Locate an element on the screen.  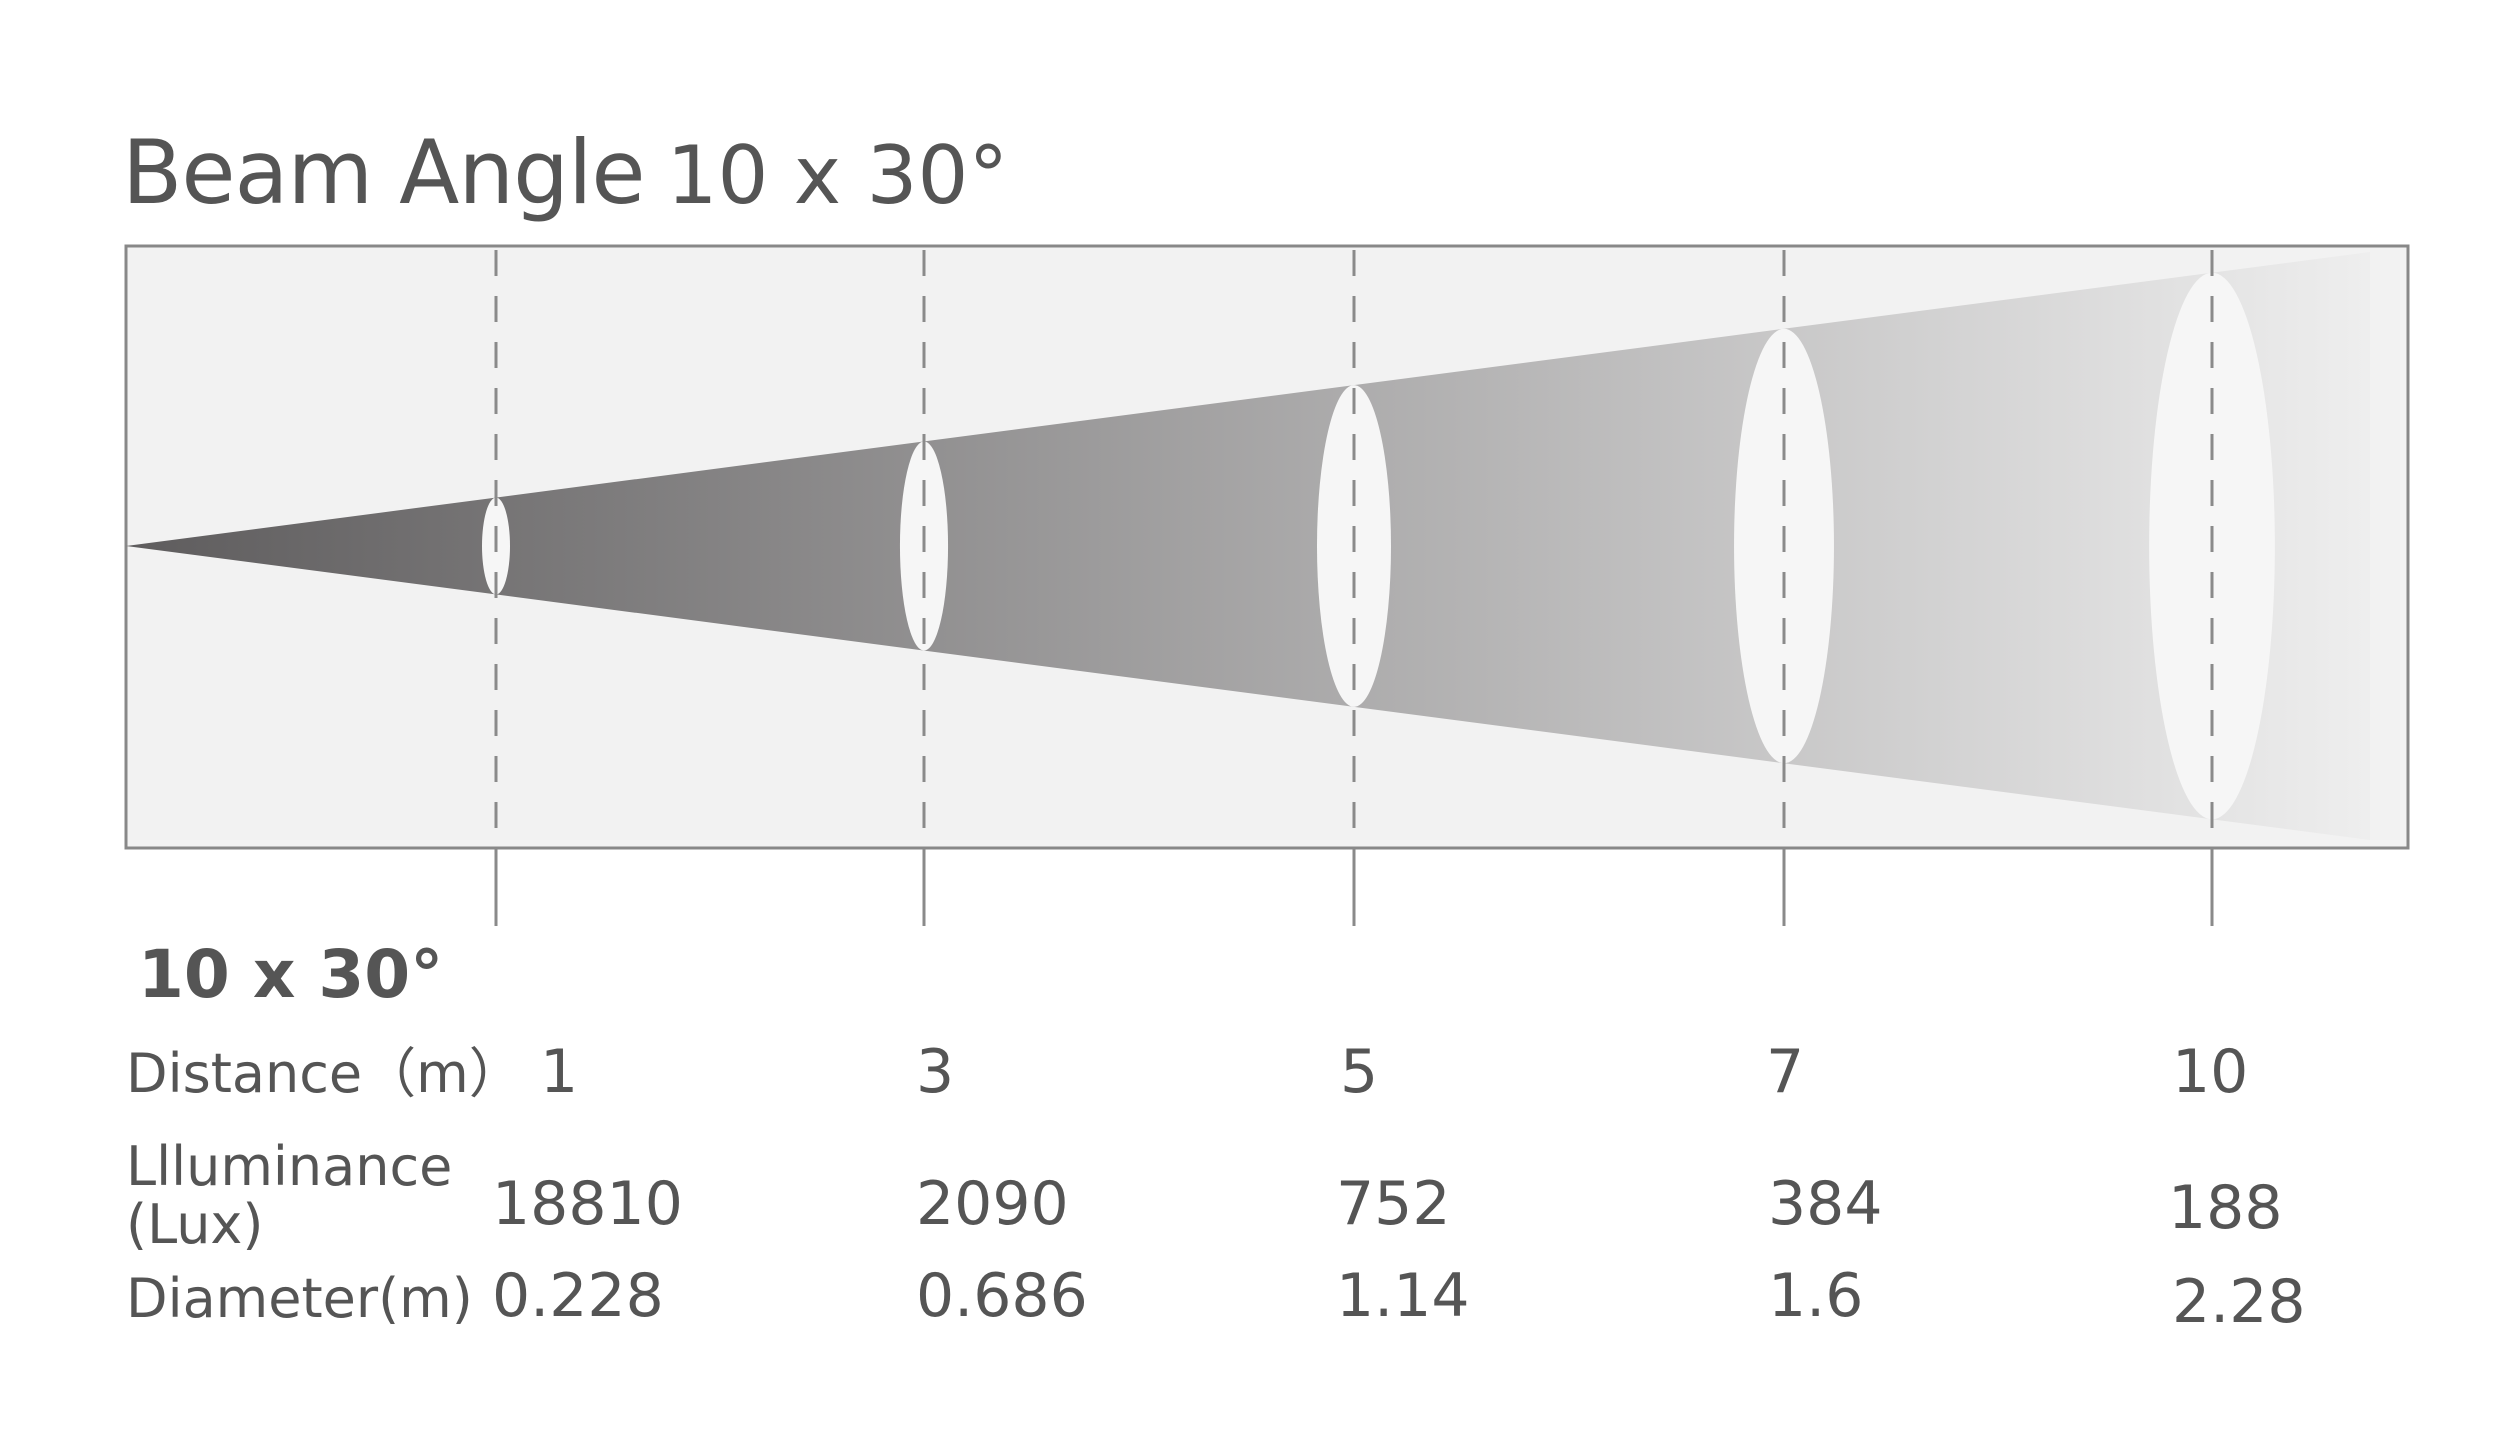
diameter-value: 1.6 is located at coordinates (1816, 1296).